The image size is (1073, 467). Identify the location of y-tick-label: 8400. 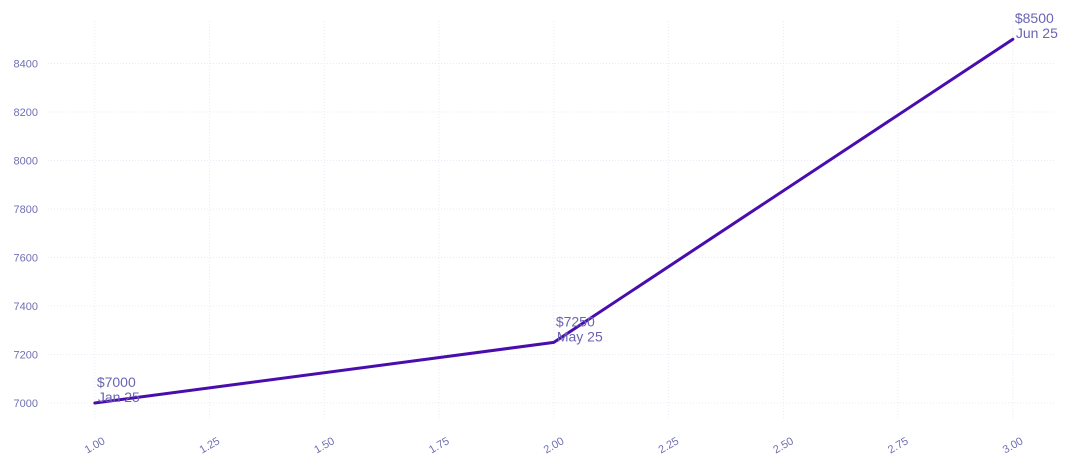
(26, 64).